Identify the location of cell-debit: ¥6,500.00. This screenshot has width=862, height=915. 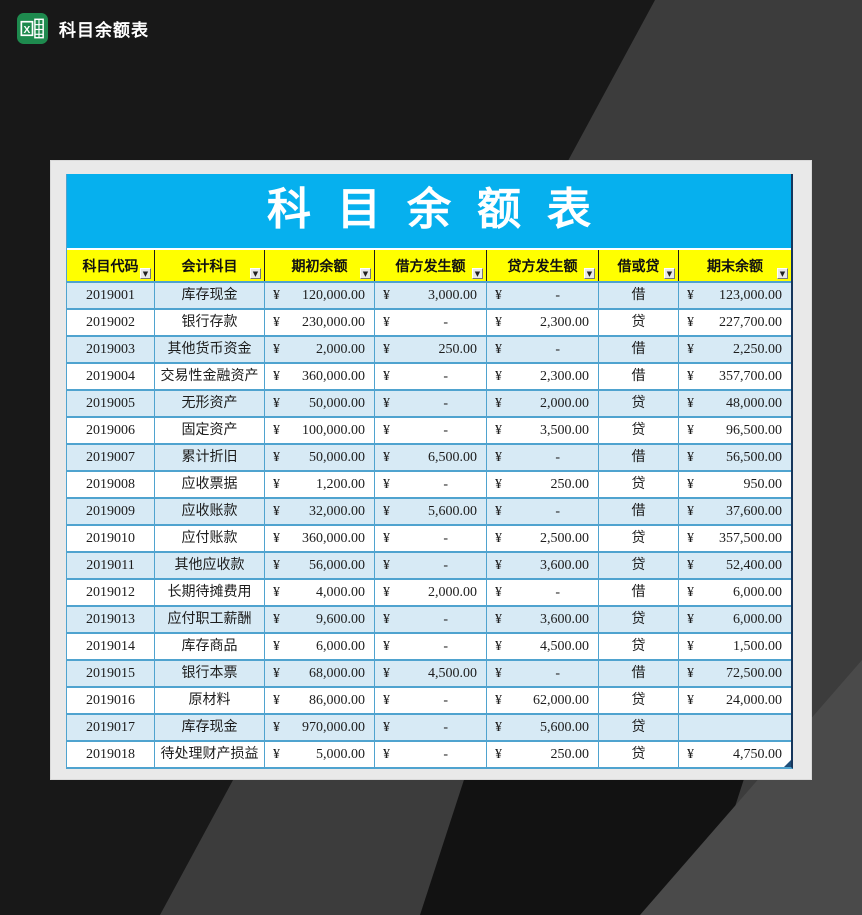
(431, 457).